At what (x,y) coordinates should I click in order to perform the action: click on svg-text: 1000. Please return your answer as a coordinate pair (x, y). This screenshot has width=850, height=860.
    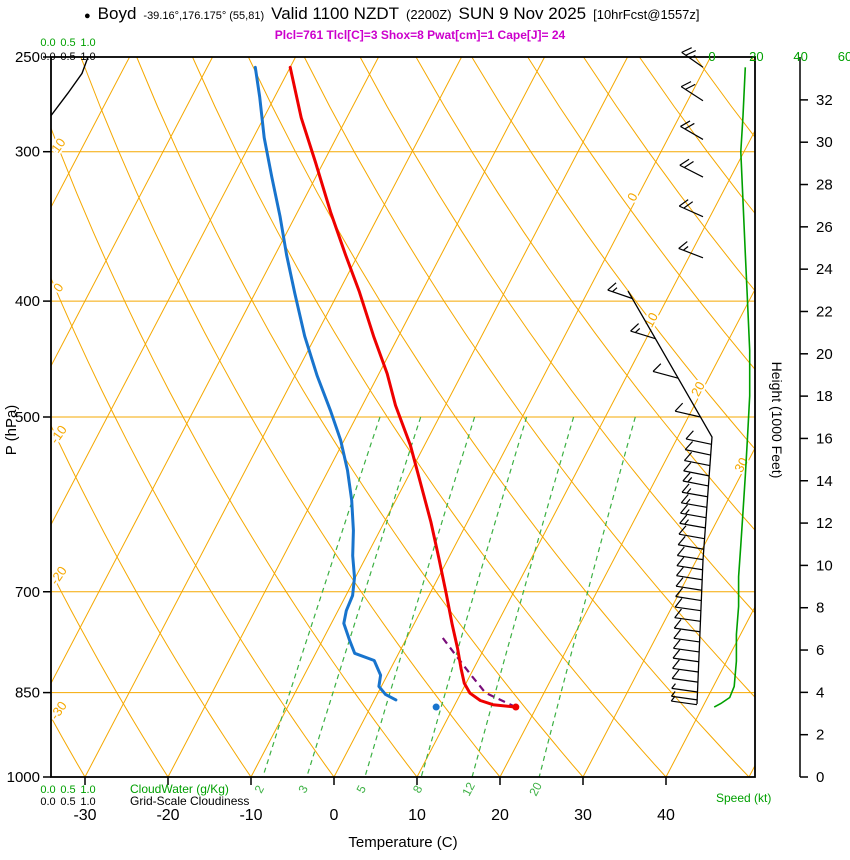
    Looking at the image, I should click on (23, 777).